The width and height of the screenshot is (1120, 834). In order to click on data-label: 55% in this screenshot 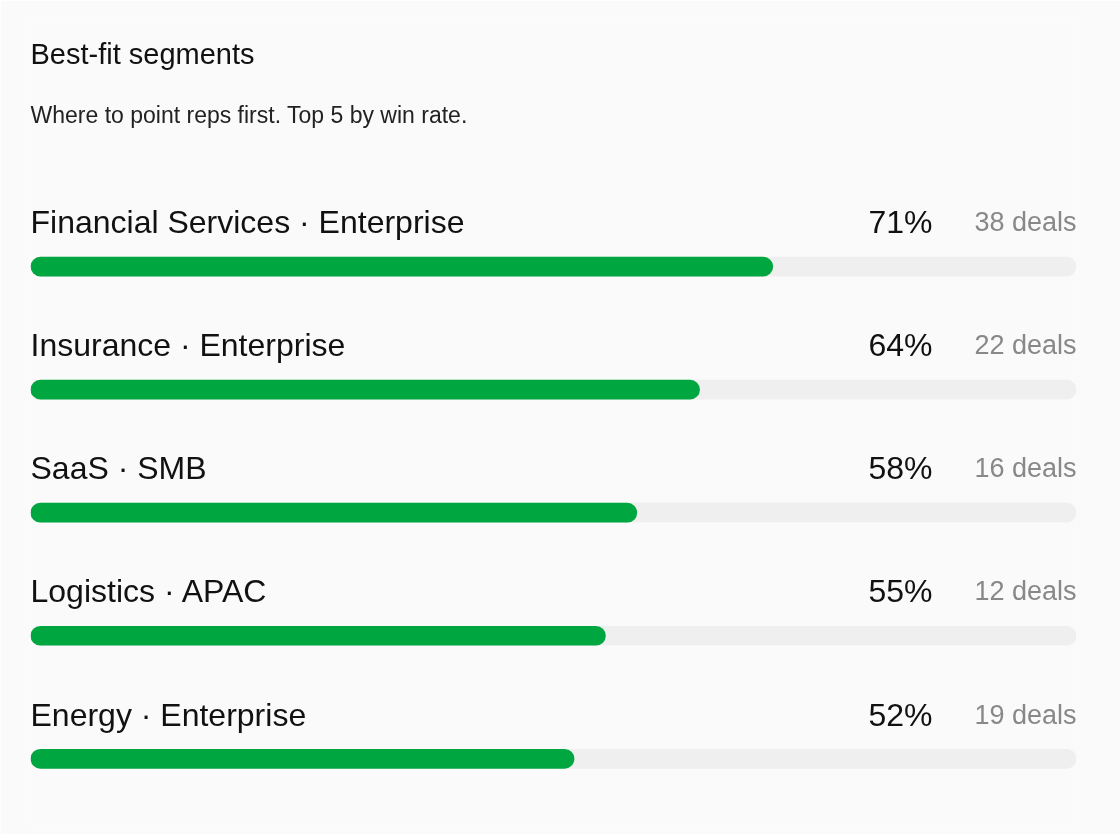, I will do `click(900, 591)`.